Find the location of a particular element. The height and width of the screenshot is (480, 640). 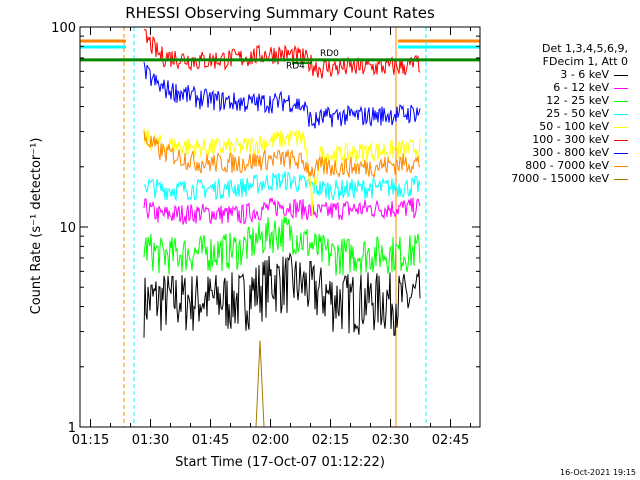

series-line-12to25kev is located at coordinates (282, 246).